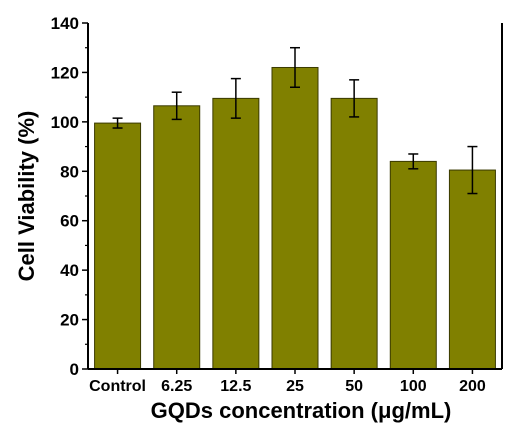 This screenshot has height=425, width=514. I want to click on x-tick-label: 25, so click(295, 386).